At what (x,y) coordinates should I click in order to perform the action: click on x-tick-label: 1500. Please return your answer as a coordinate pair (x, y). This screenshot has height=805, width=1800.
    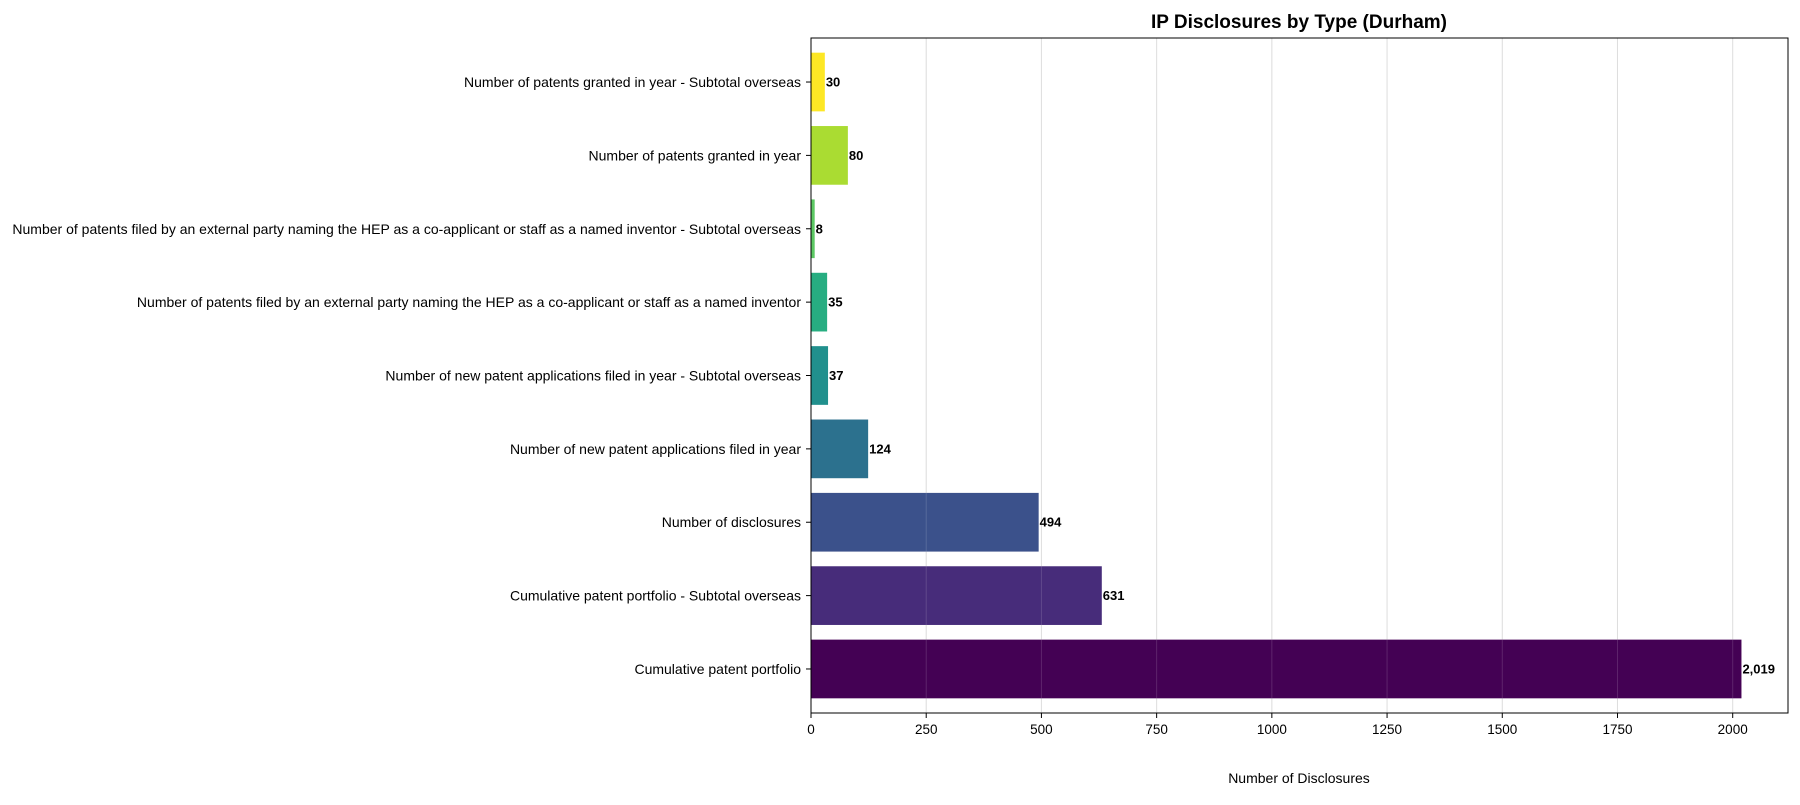
    Looking at the image, I should click on (1502, 729).